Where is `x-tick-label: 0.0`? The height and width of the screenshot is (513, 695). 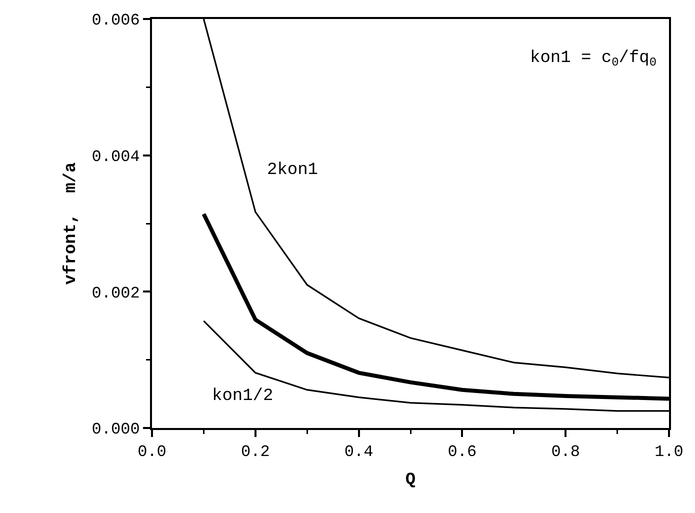 x-tick-label: 0.0 is located at coordinates (152, 452).